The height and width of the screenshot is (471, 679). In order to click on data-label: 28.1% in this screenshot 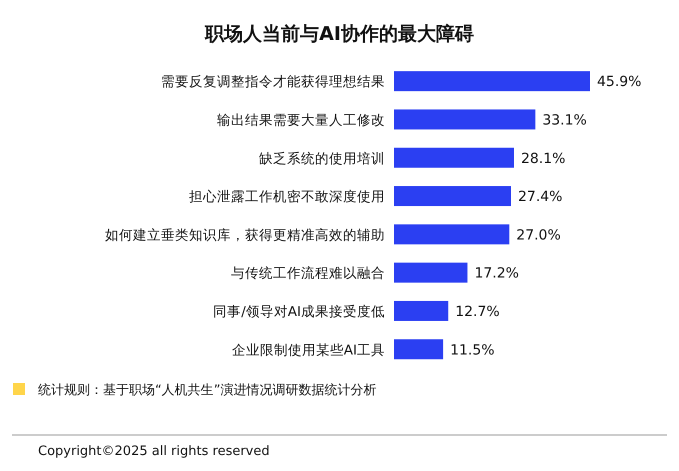, I will do `click(543, 158)`.